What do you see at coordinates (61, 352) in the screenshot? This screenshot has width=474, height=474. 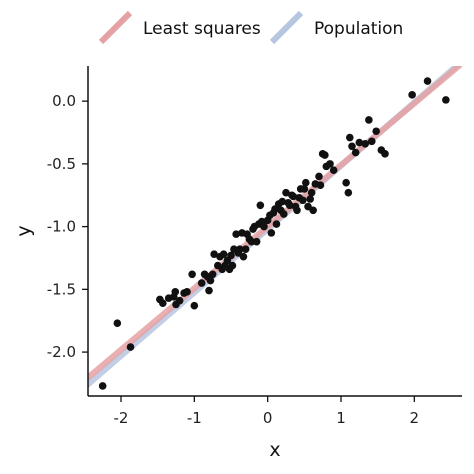 I see `y-tick-label: -2.0` at bounding box center [61, 352].